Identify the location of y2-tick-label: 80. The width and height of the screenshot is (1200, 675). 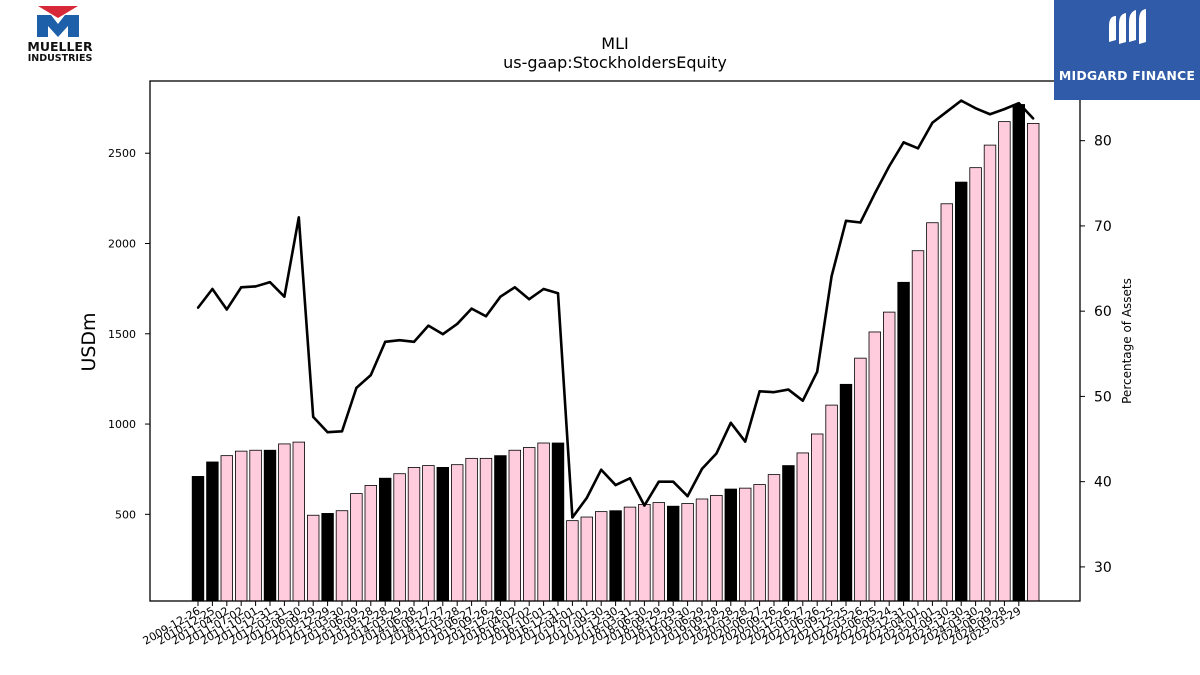
(1103, 142).